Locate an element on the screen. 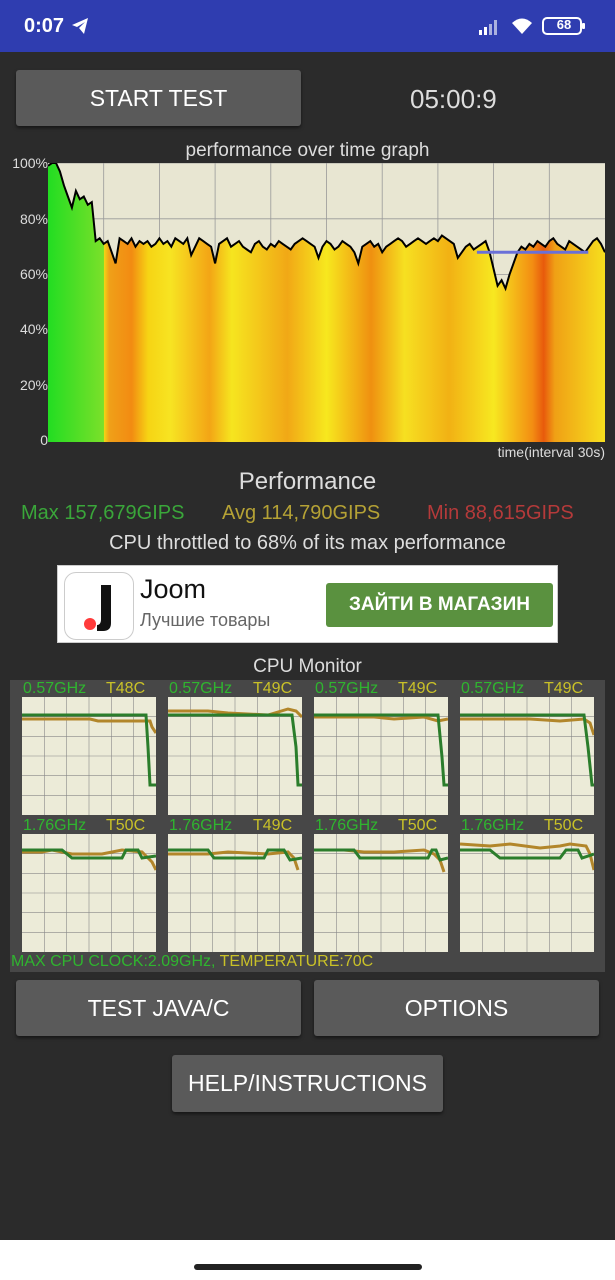 This screenshot has height=1280, width=615. max-performance: Max 157,679GIPS is located at coordinates (103, 513).